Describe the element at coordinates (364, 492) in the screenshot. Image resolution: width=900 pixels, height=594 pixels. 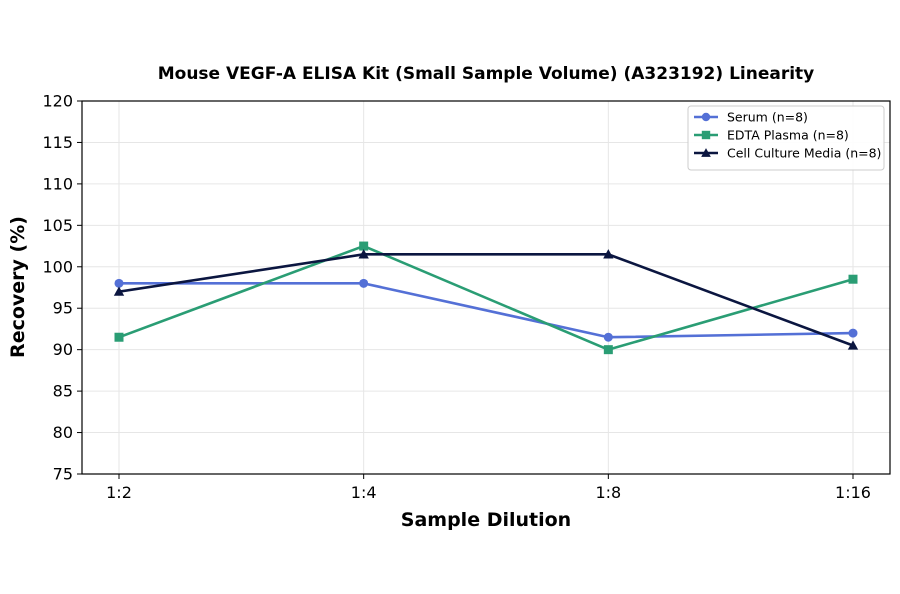
I see `x-tick-label: 1:4` at that location.